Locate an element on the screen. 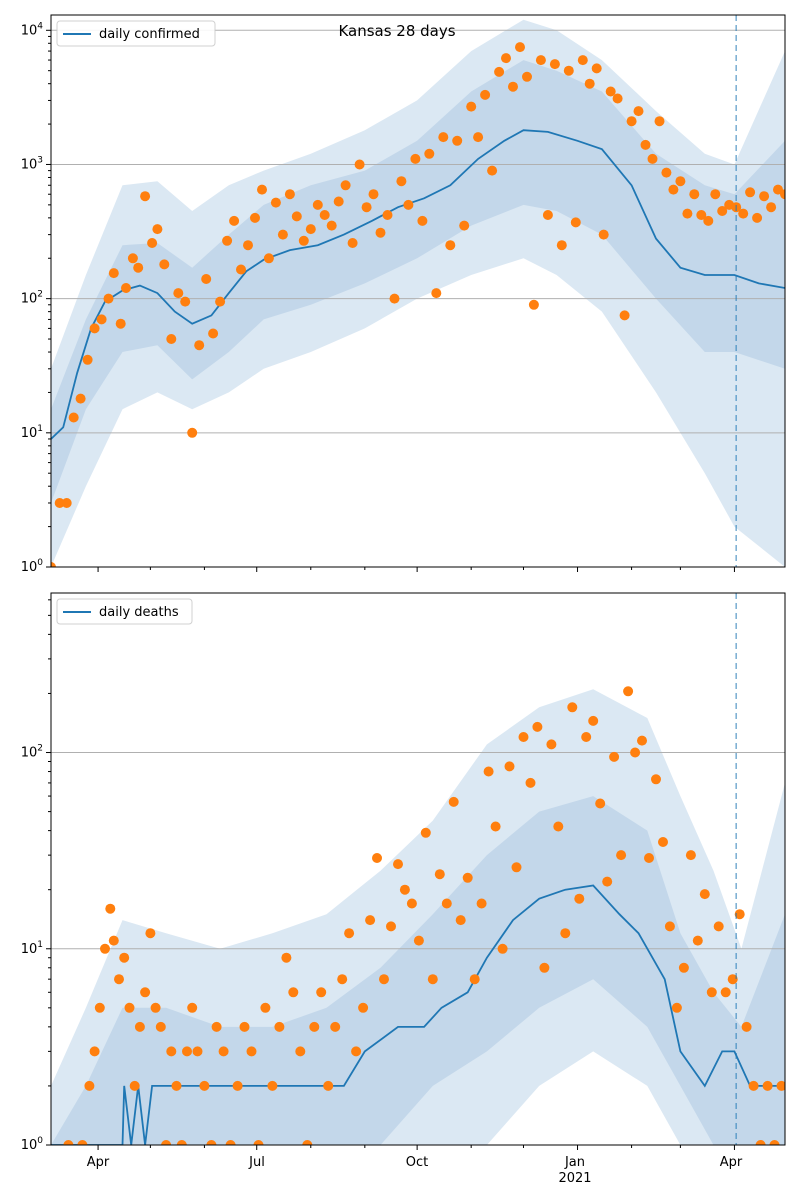 The height and width of the screenshot is (1200, 800). y-tick-exponent: 2 is located at coordinates (40, 749).